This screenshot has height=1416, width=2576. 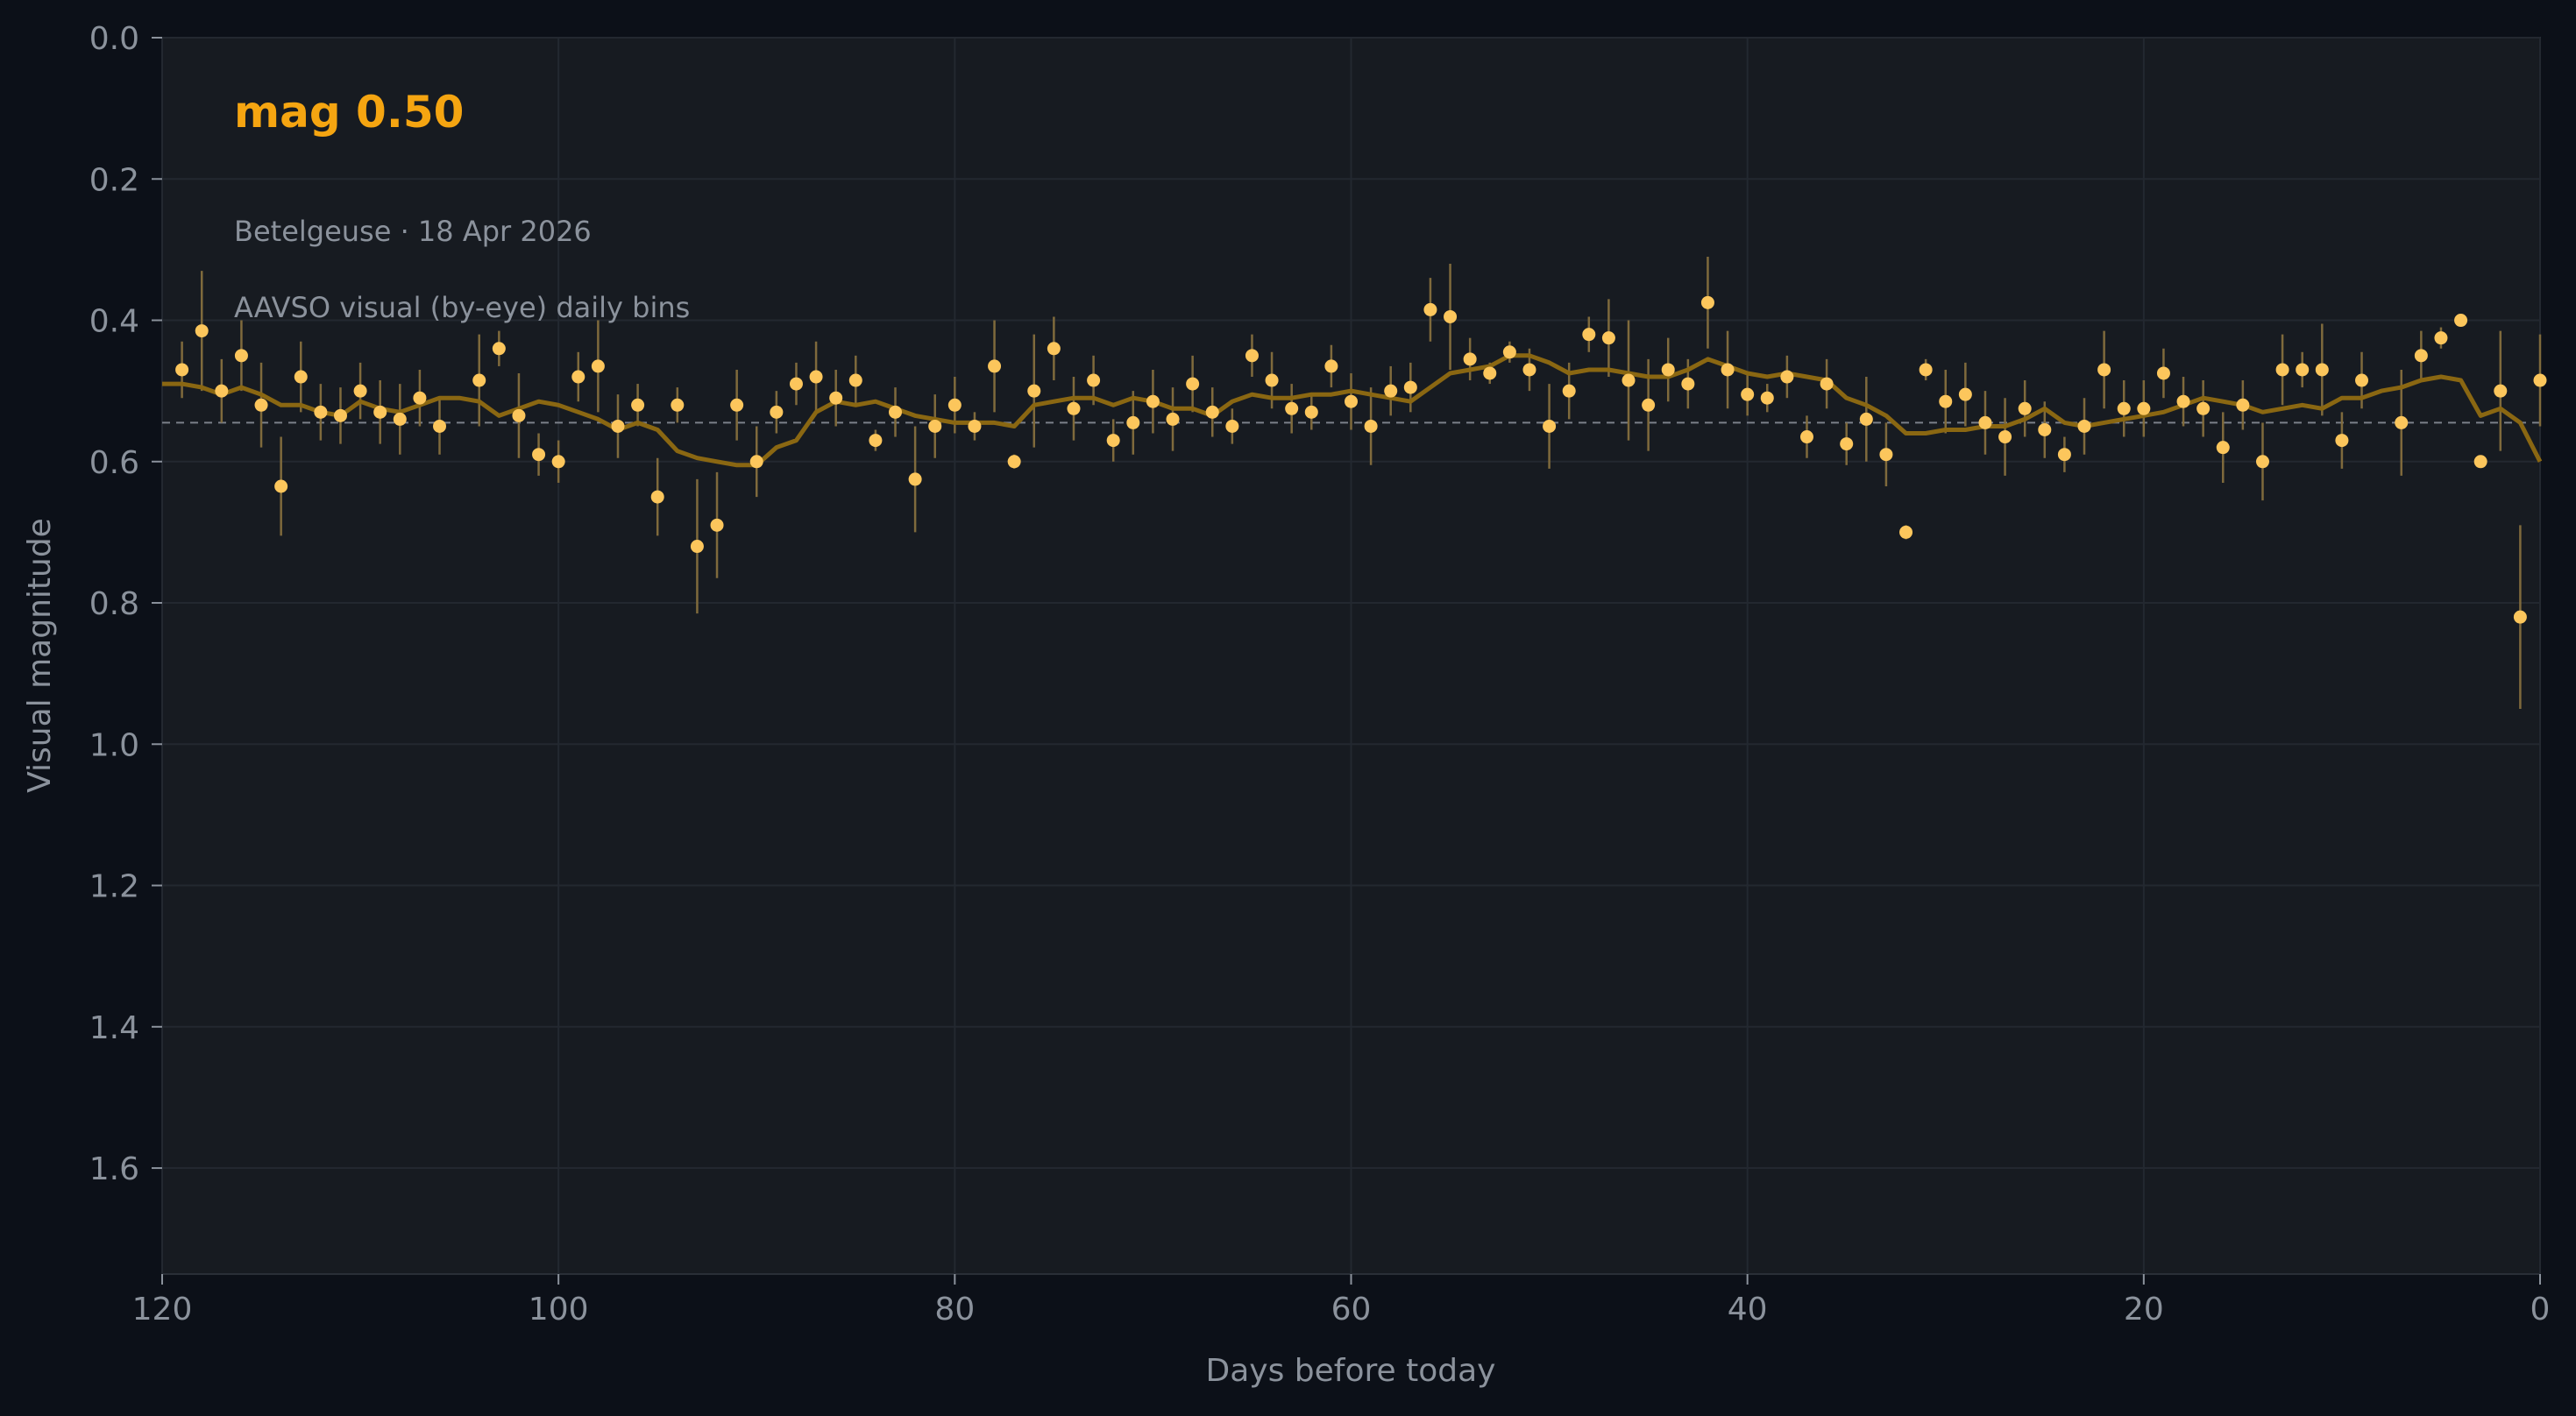 I want to click on x-tick-label: 20, so click(x=2144, y=1310).